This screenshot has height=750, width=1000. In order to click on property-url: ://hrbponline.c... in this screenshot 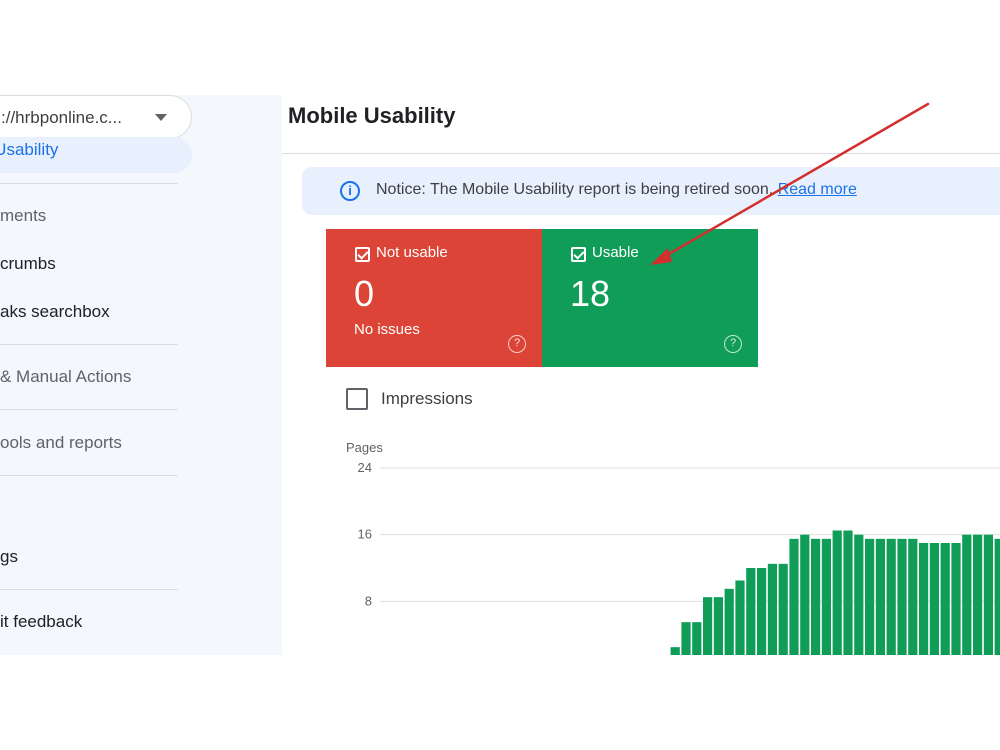, I will do `click(61, 117)`.